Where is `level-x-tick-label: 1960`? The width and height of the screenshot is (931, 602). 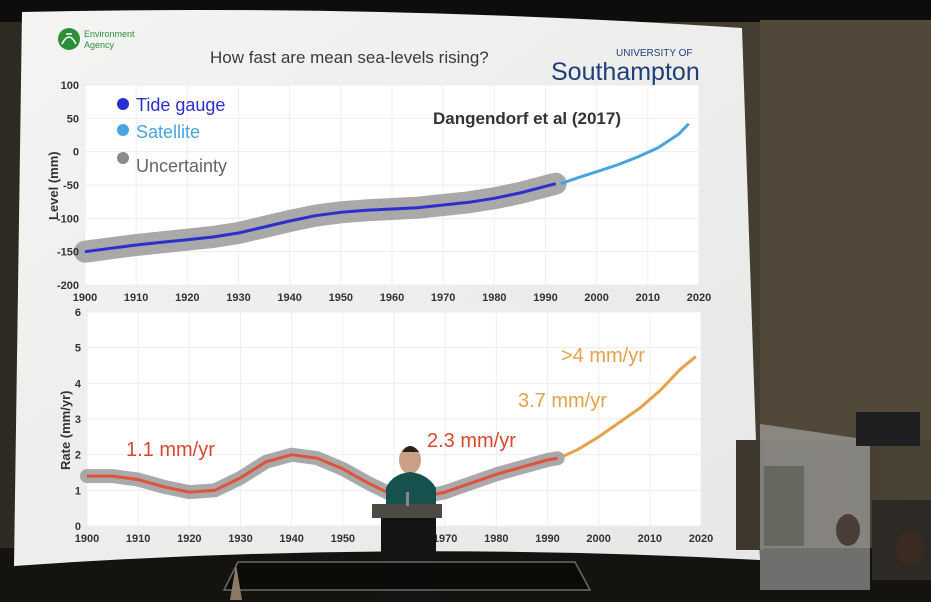
level-x-tick-label: 1960 is located at coordinates (392, 298).